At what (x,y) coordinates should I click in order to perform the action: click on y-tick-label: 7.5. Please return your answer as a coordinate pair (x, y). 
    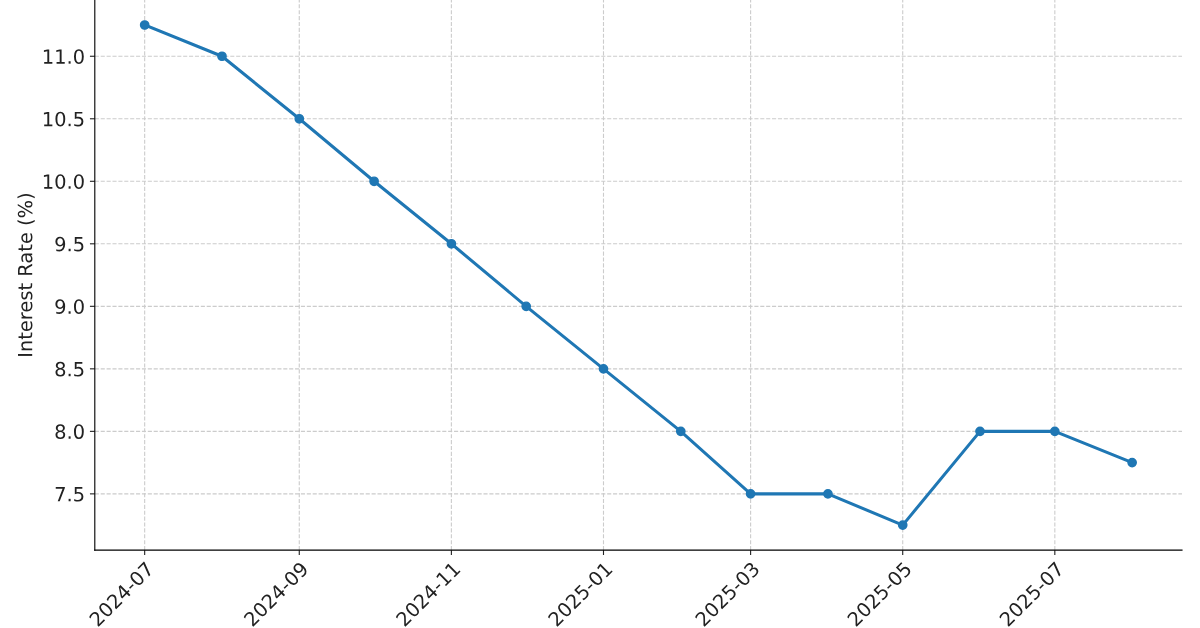
    Looking at the image, I should click on (69, 494).